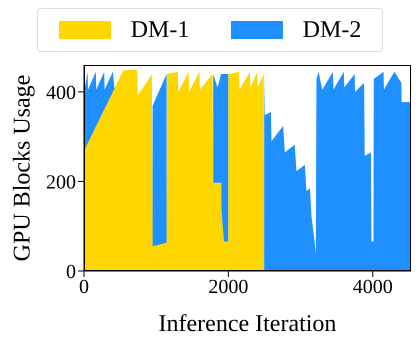 Image resolution: width=419 pixels, height=341 pixels. I want to click on y-tick-label: 200, so click(61, 183).